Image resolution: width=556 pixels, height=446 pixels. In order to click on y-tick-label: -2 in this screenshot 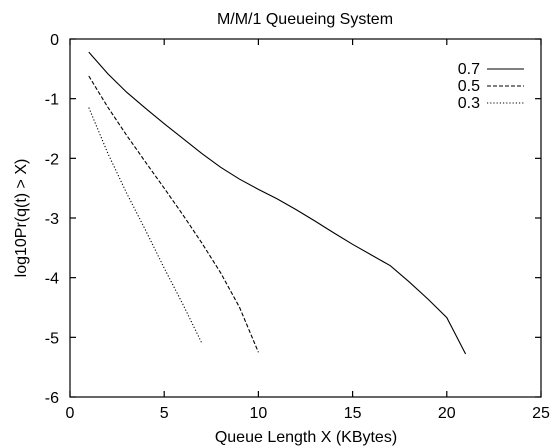, I will do `click(52, 159)`.